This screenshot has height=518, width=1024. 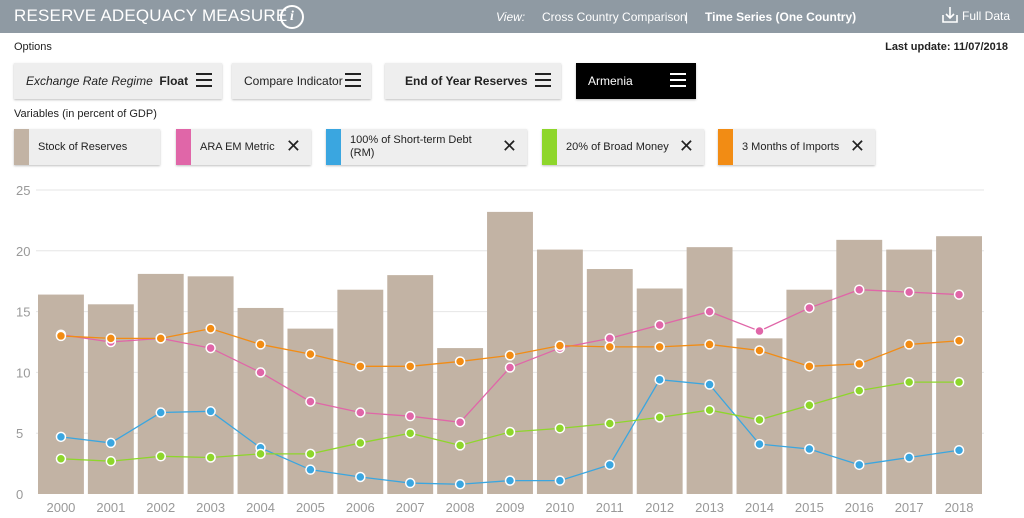 I want to click on y-tick-label: 10, so click(x=23, y=372).